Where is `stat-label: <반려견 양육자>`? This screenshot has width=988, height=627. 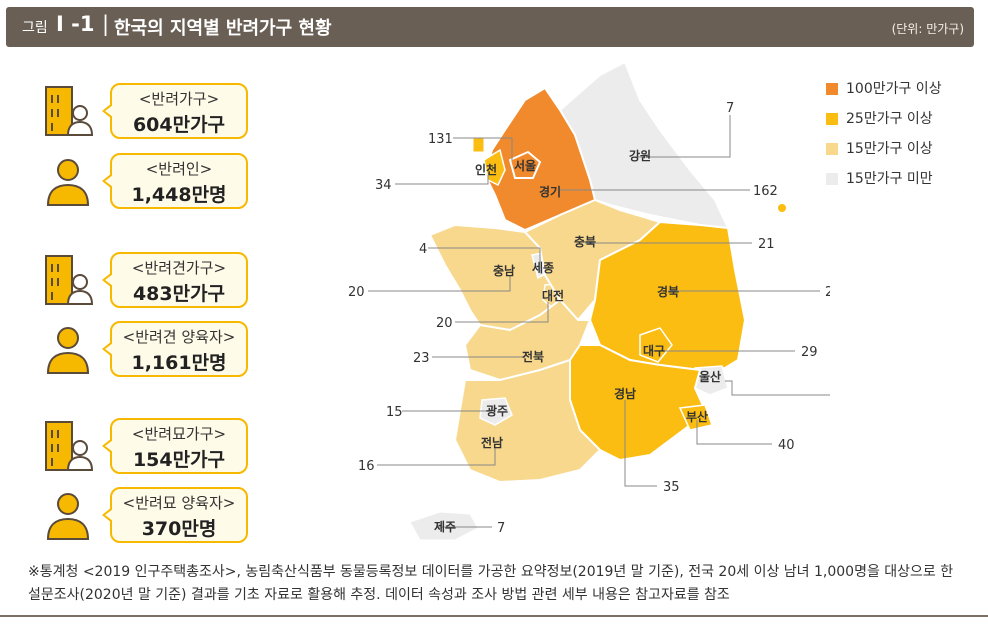
stat-label: <반려견 양육자> is located at coordinates (179, 337).